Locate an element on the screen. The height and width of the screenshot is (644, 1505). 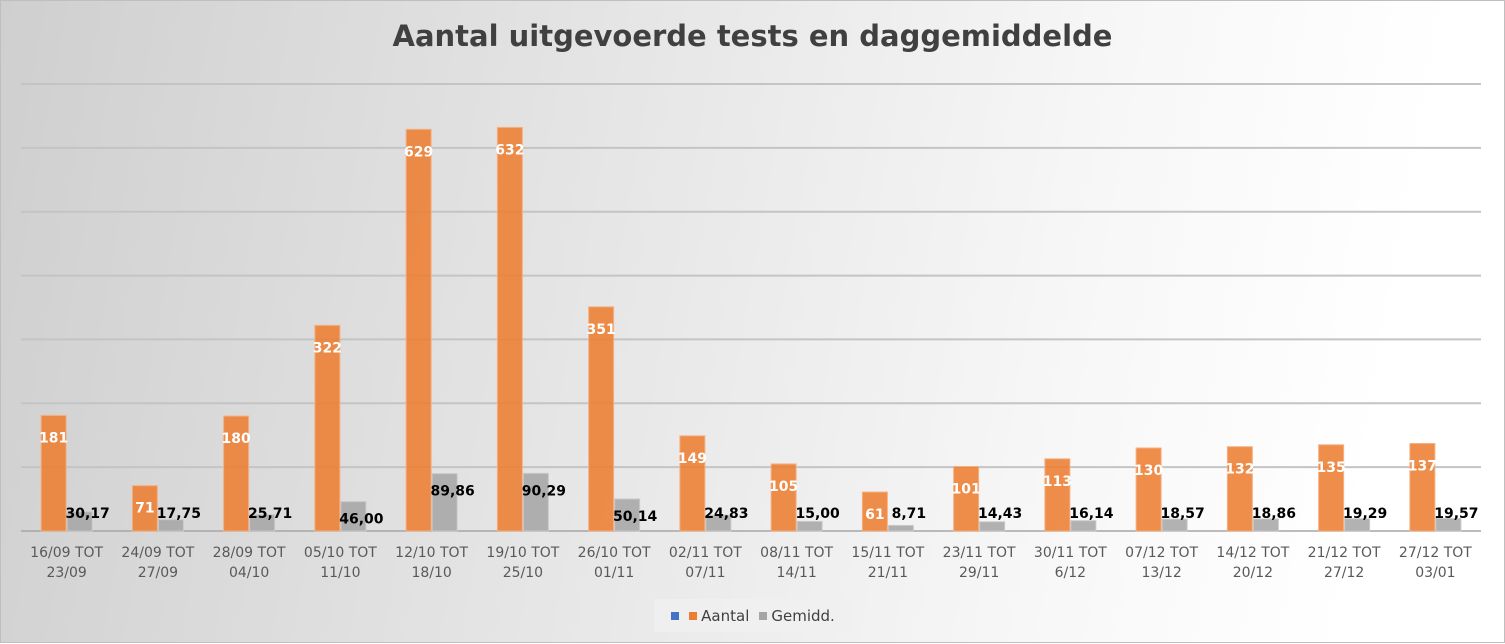
data-label-aantal: 149 is located at coordinates (692, 459).